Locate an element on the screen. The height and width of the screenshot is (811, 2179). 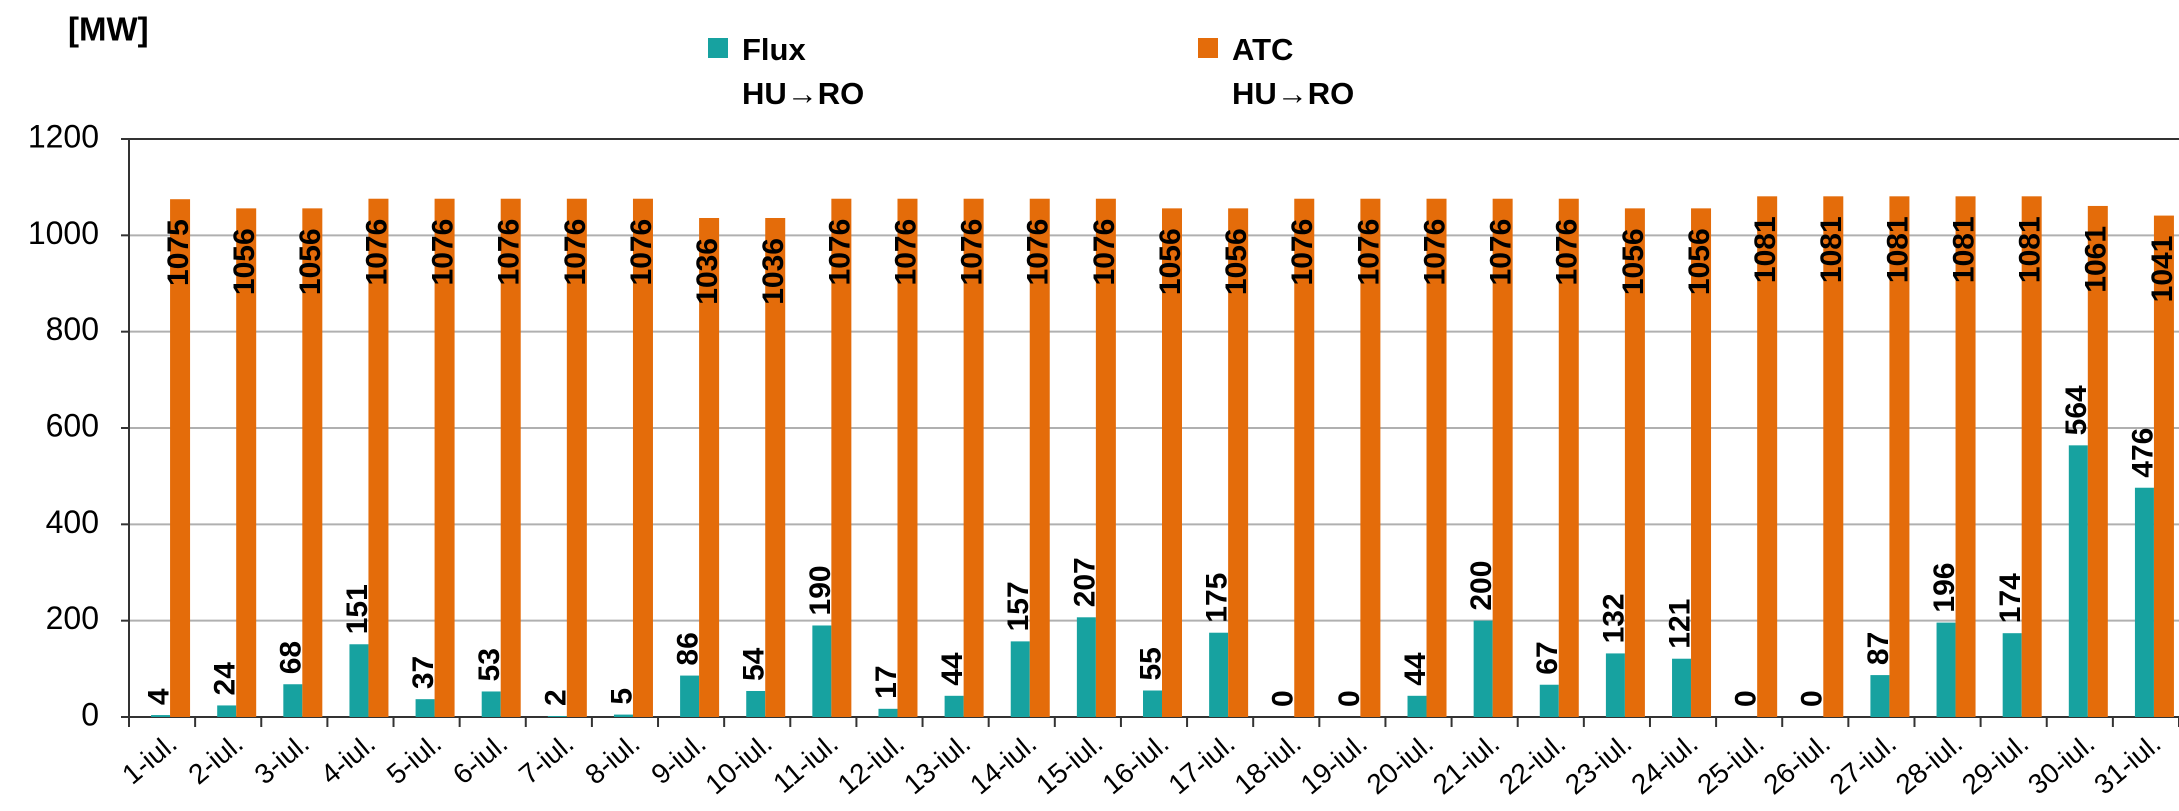
x-tick-label: 8-iul. is located at coordinates (612, 759).